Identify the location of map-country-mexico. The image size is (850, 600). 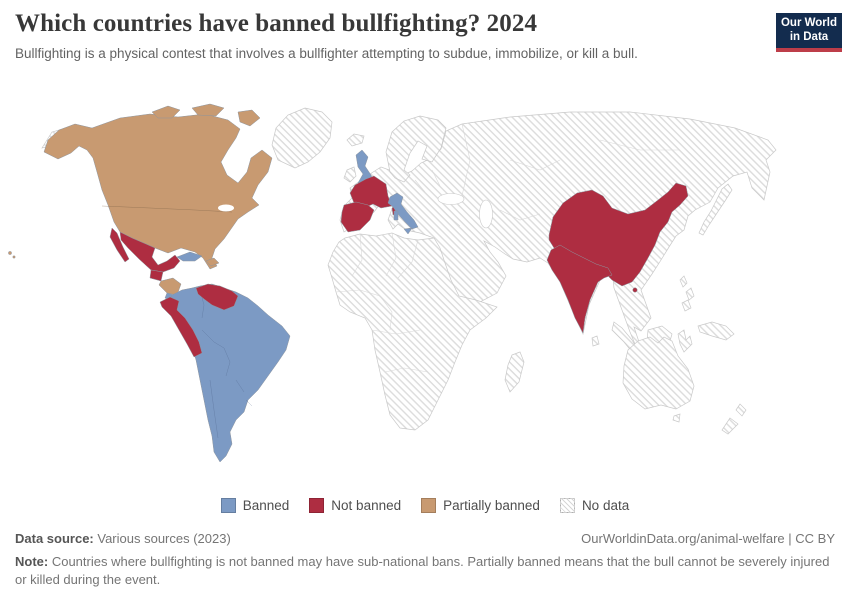
(150, 252).